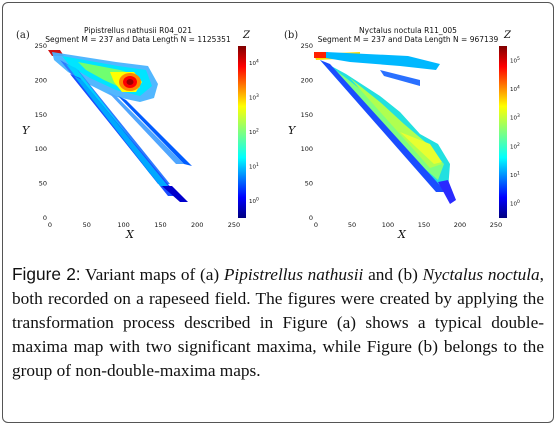 The width and height of the screenshot is (558, 427). Describe the element at coordinates (138, 30) in the screenshot. I see `map-title: Pipistrellus nathusii R04_021` at that location.